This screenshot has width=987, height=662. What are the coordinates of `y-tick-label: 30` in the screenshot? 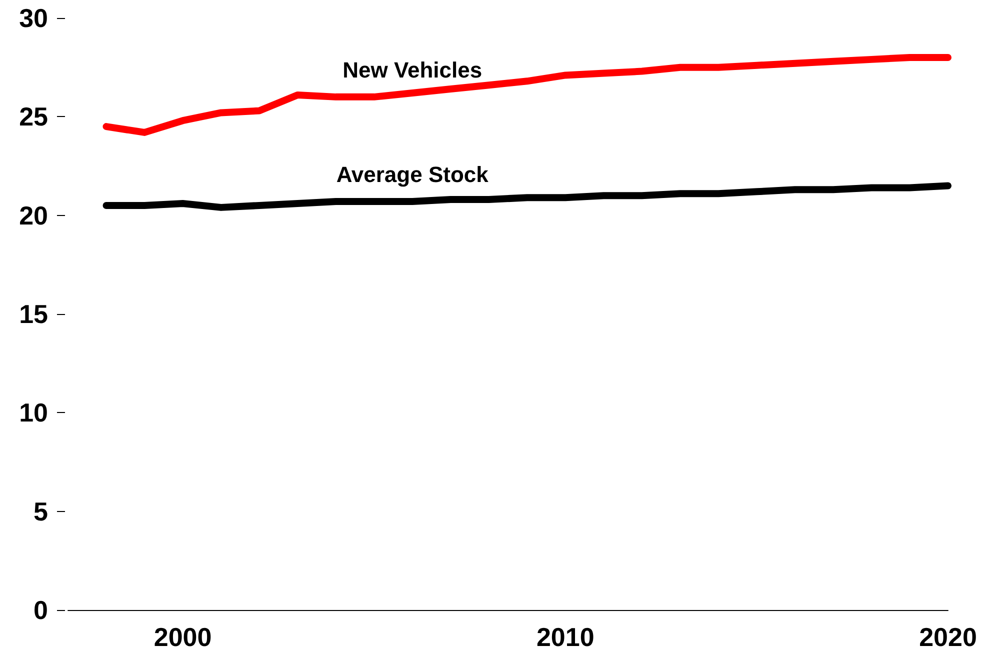 It's located at (33, 18).